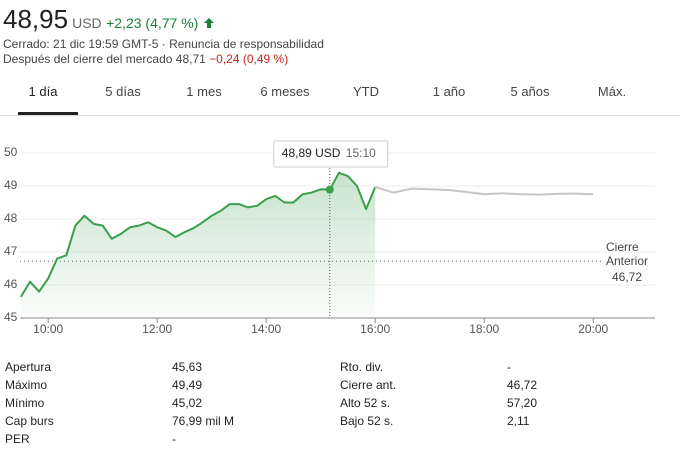 The width and height of the screenshot is (680, 449). What do you see at coordinates (17, 439) in the screenshot?
I see `stat-label: PER` at bounding box center [17, 439].